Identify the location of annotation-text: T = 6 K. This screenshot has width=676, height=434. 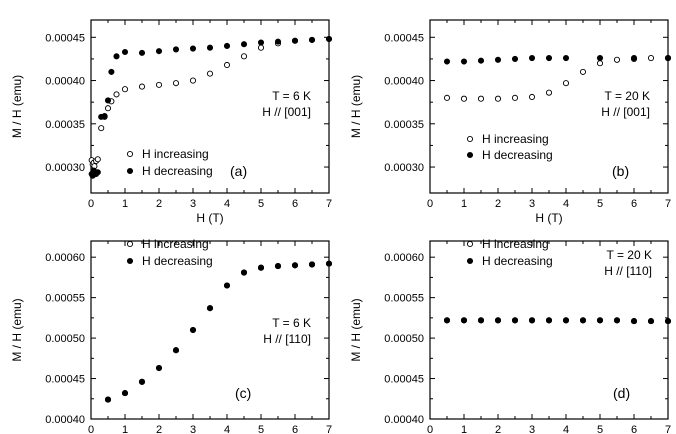
(291, 323).